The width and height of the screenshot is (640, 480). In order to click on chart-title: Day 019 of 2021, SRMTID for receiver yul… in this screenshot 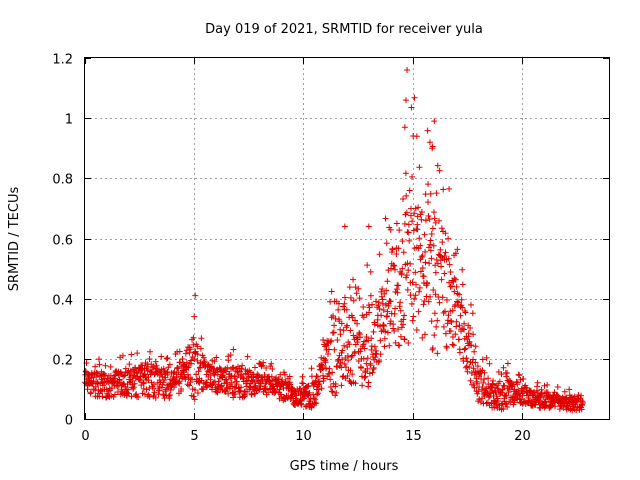, I will do `click(344, 29)`.